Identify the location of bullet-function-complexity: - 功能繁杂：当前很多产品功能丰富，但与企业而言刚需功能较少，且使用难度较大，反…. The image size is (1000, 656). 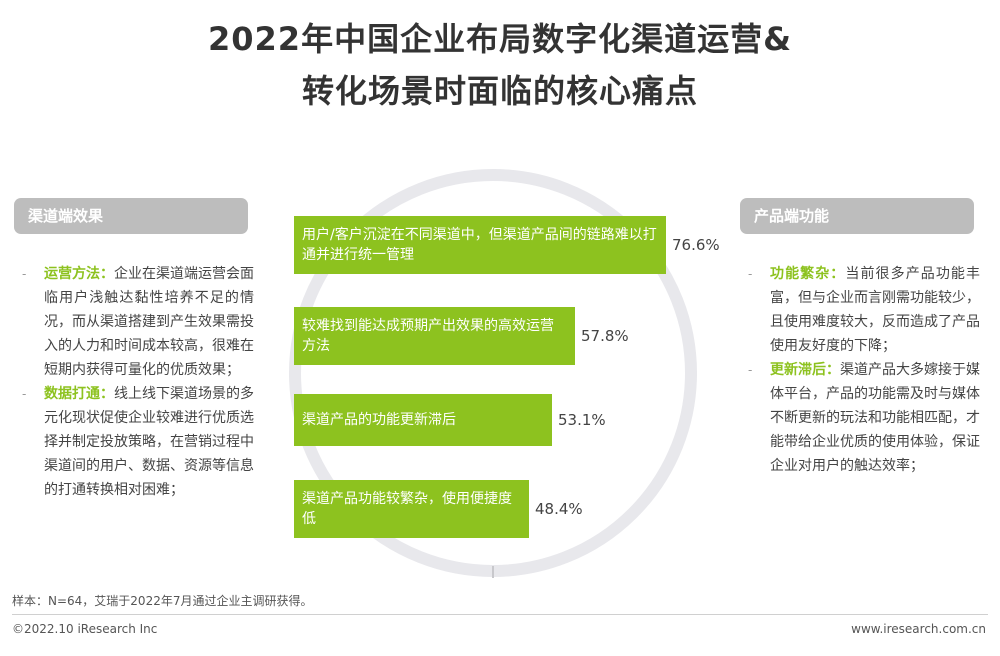
(862, 310).